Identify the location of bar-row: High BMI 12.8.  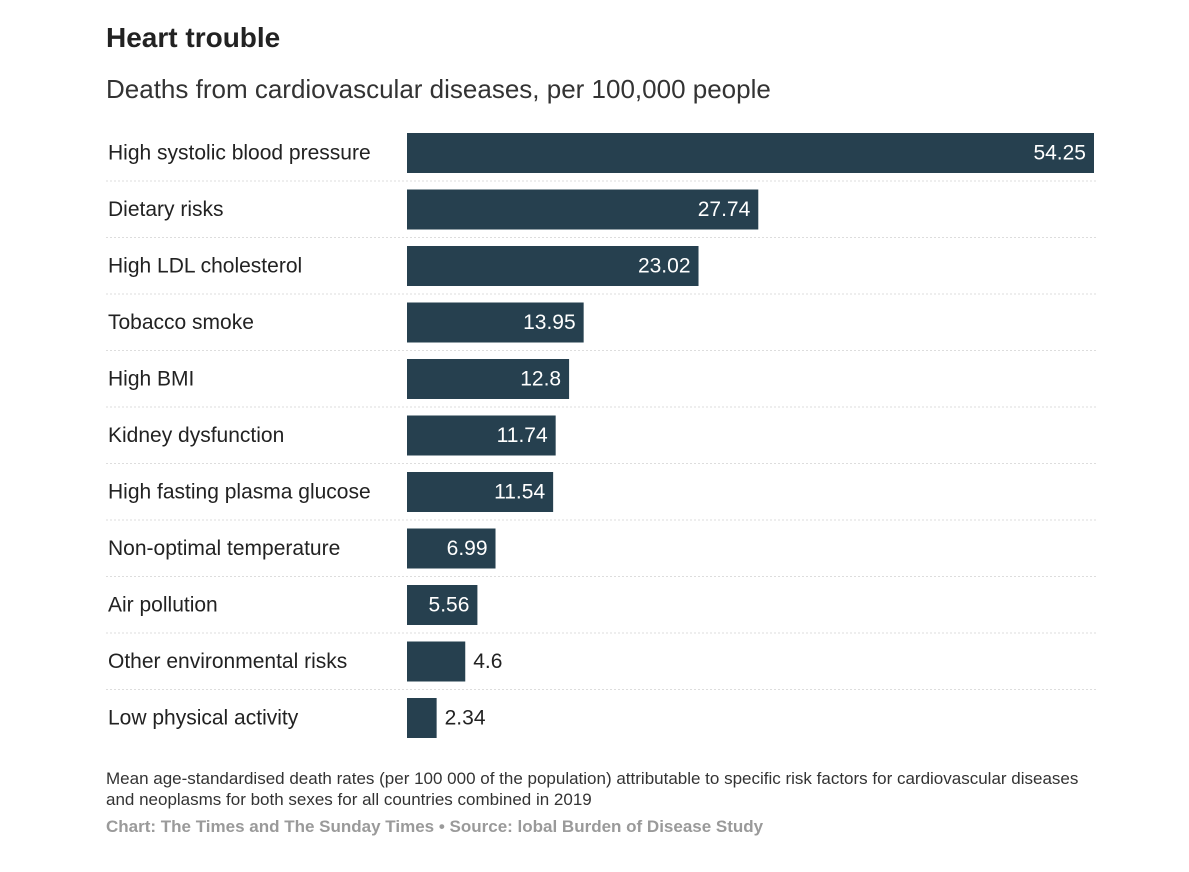
(601, 383).